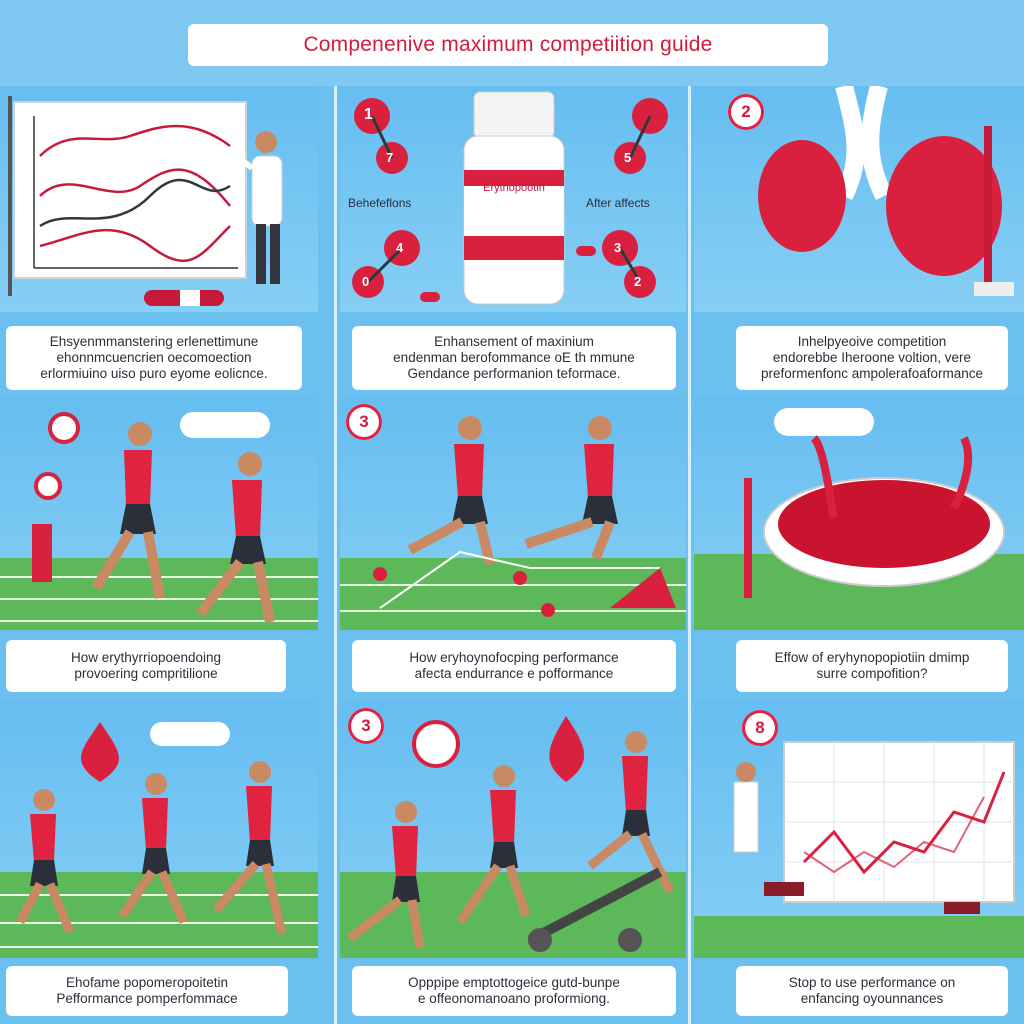 Image resolution: width=1024 pixels, height=1024 pixels. Describe the element at coordinates (510, 198) in the screenshot. I see `bottle-illustration` at that location.